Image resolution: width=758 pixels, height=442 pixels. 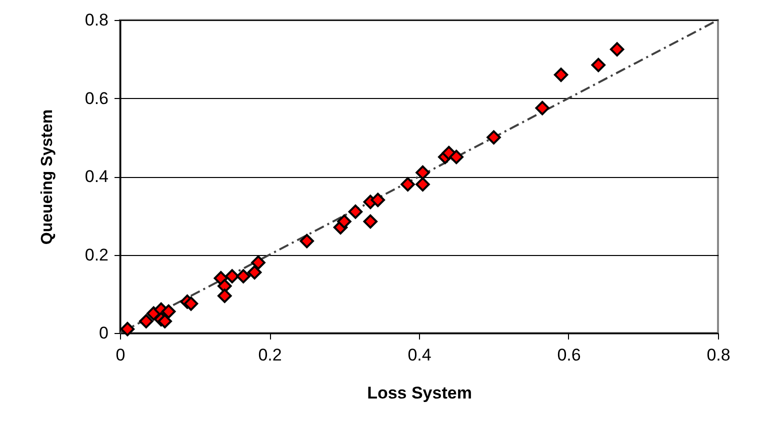 What do you see at coordinates (96, 98) in the screenshot?
I see `y-tick-label: 0.6` at bounding box center [96, 98].